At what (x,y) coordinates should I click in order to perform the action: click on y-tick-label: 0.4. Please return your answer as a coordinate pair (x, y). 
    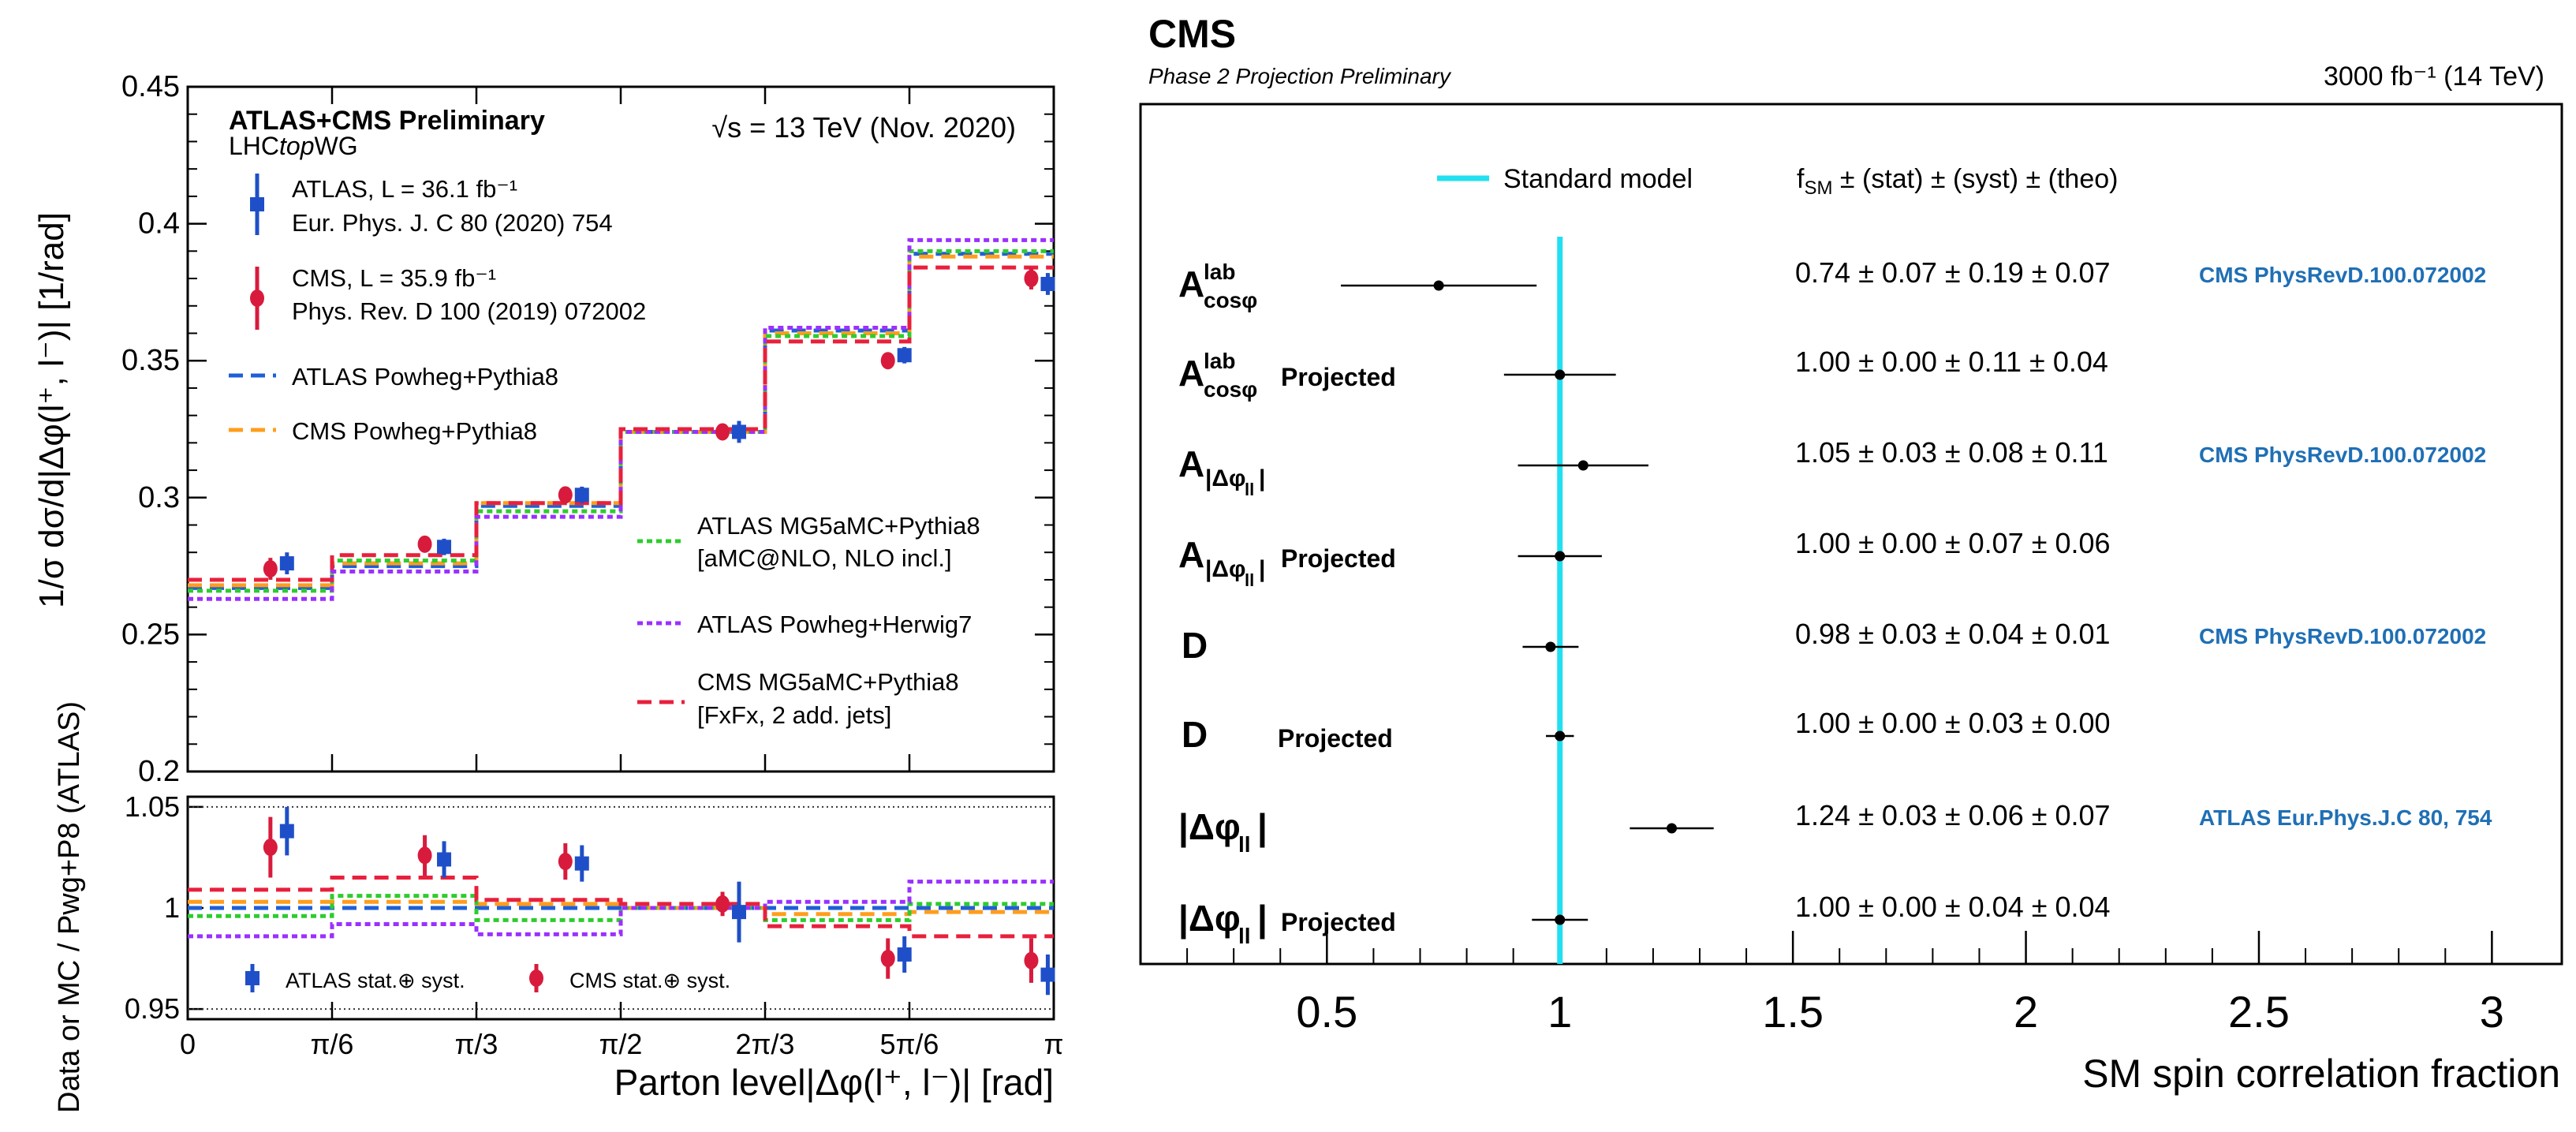
    Looking at the image, I should click on (159, 224).